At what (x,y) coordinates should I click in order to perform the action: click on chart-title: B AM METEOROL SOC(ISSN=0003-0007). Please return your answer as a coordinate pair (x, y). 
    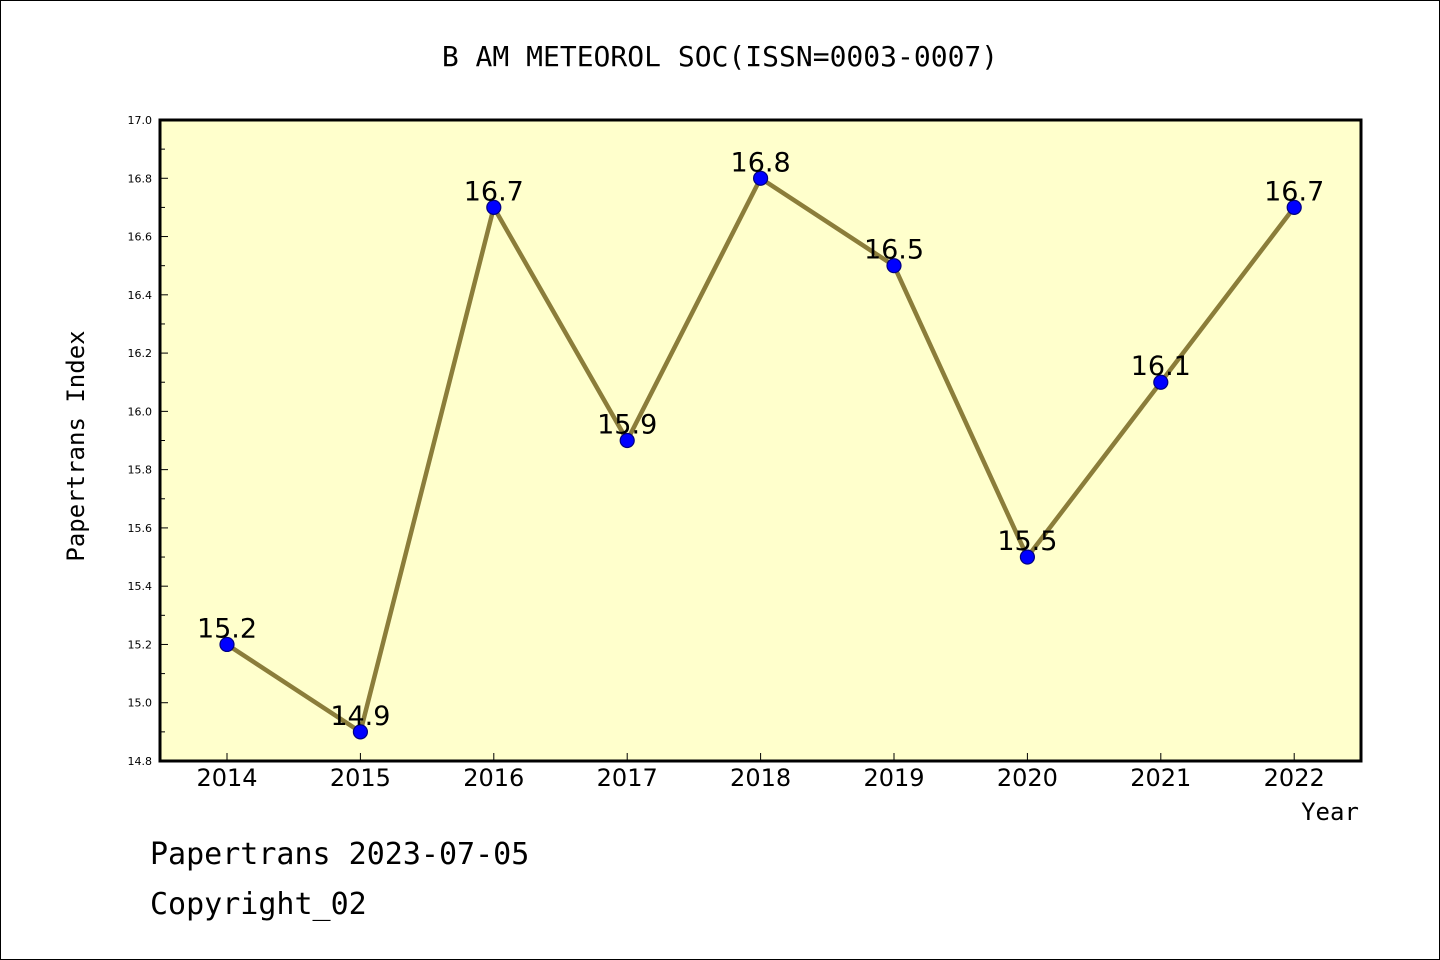
    Looking at the image, I should click on (720, 56).